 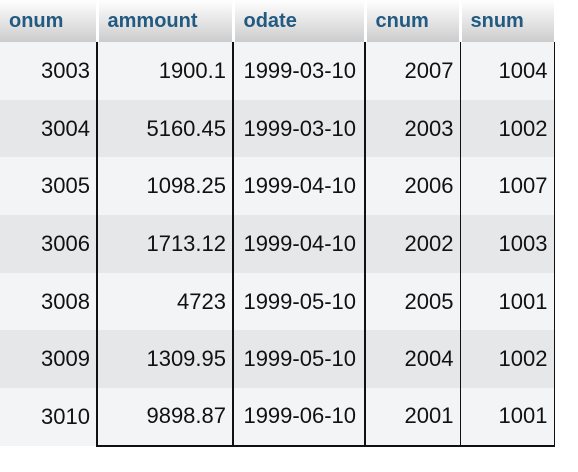 What do you see at coordinates (49, 417) in the screenshot?
I see `cell-onum: 3010` at bounding box center [49, 417].